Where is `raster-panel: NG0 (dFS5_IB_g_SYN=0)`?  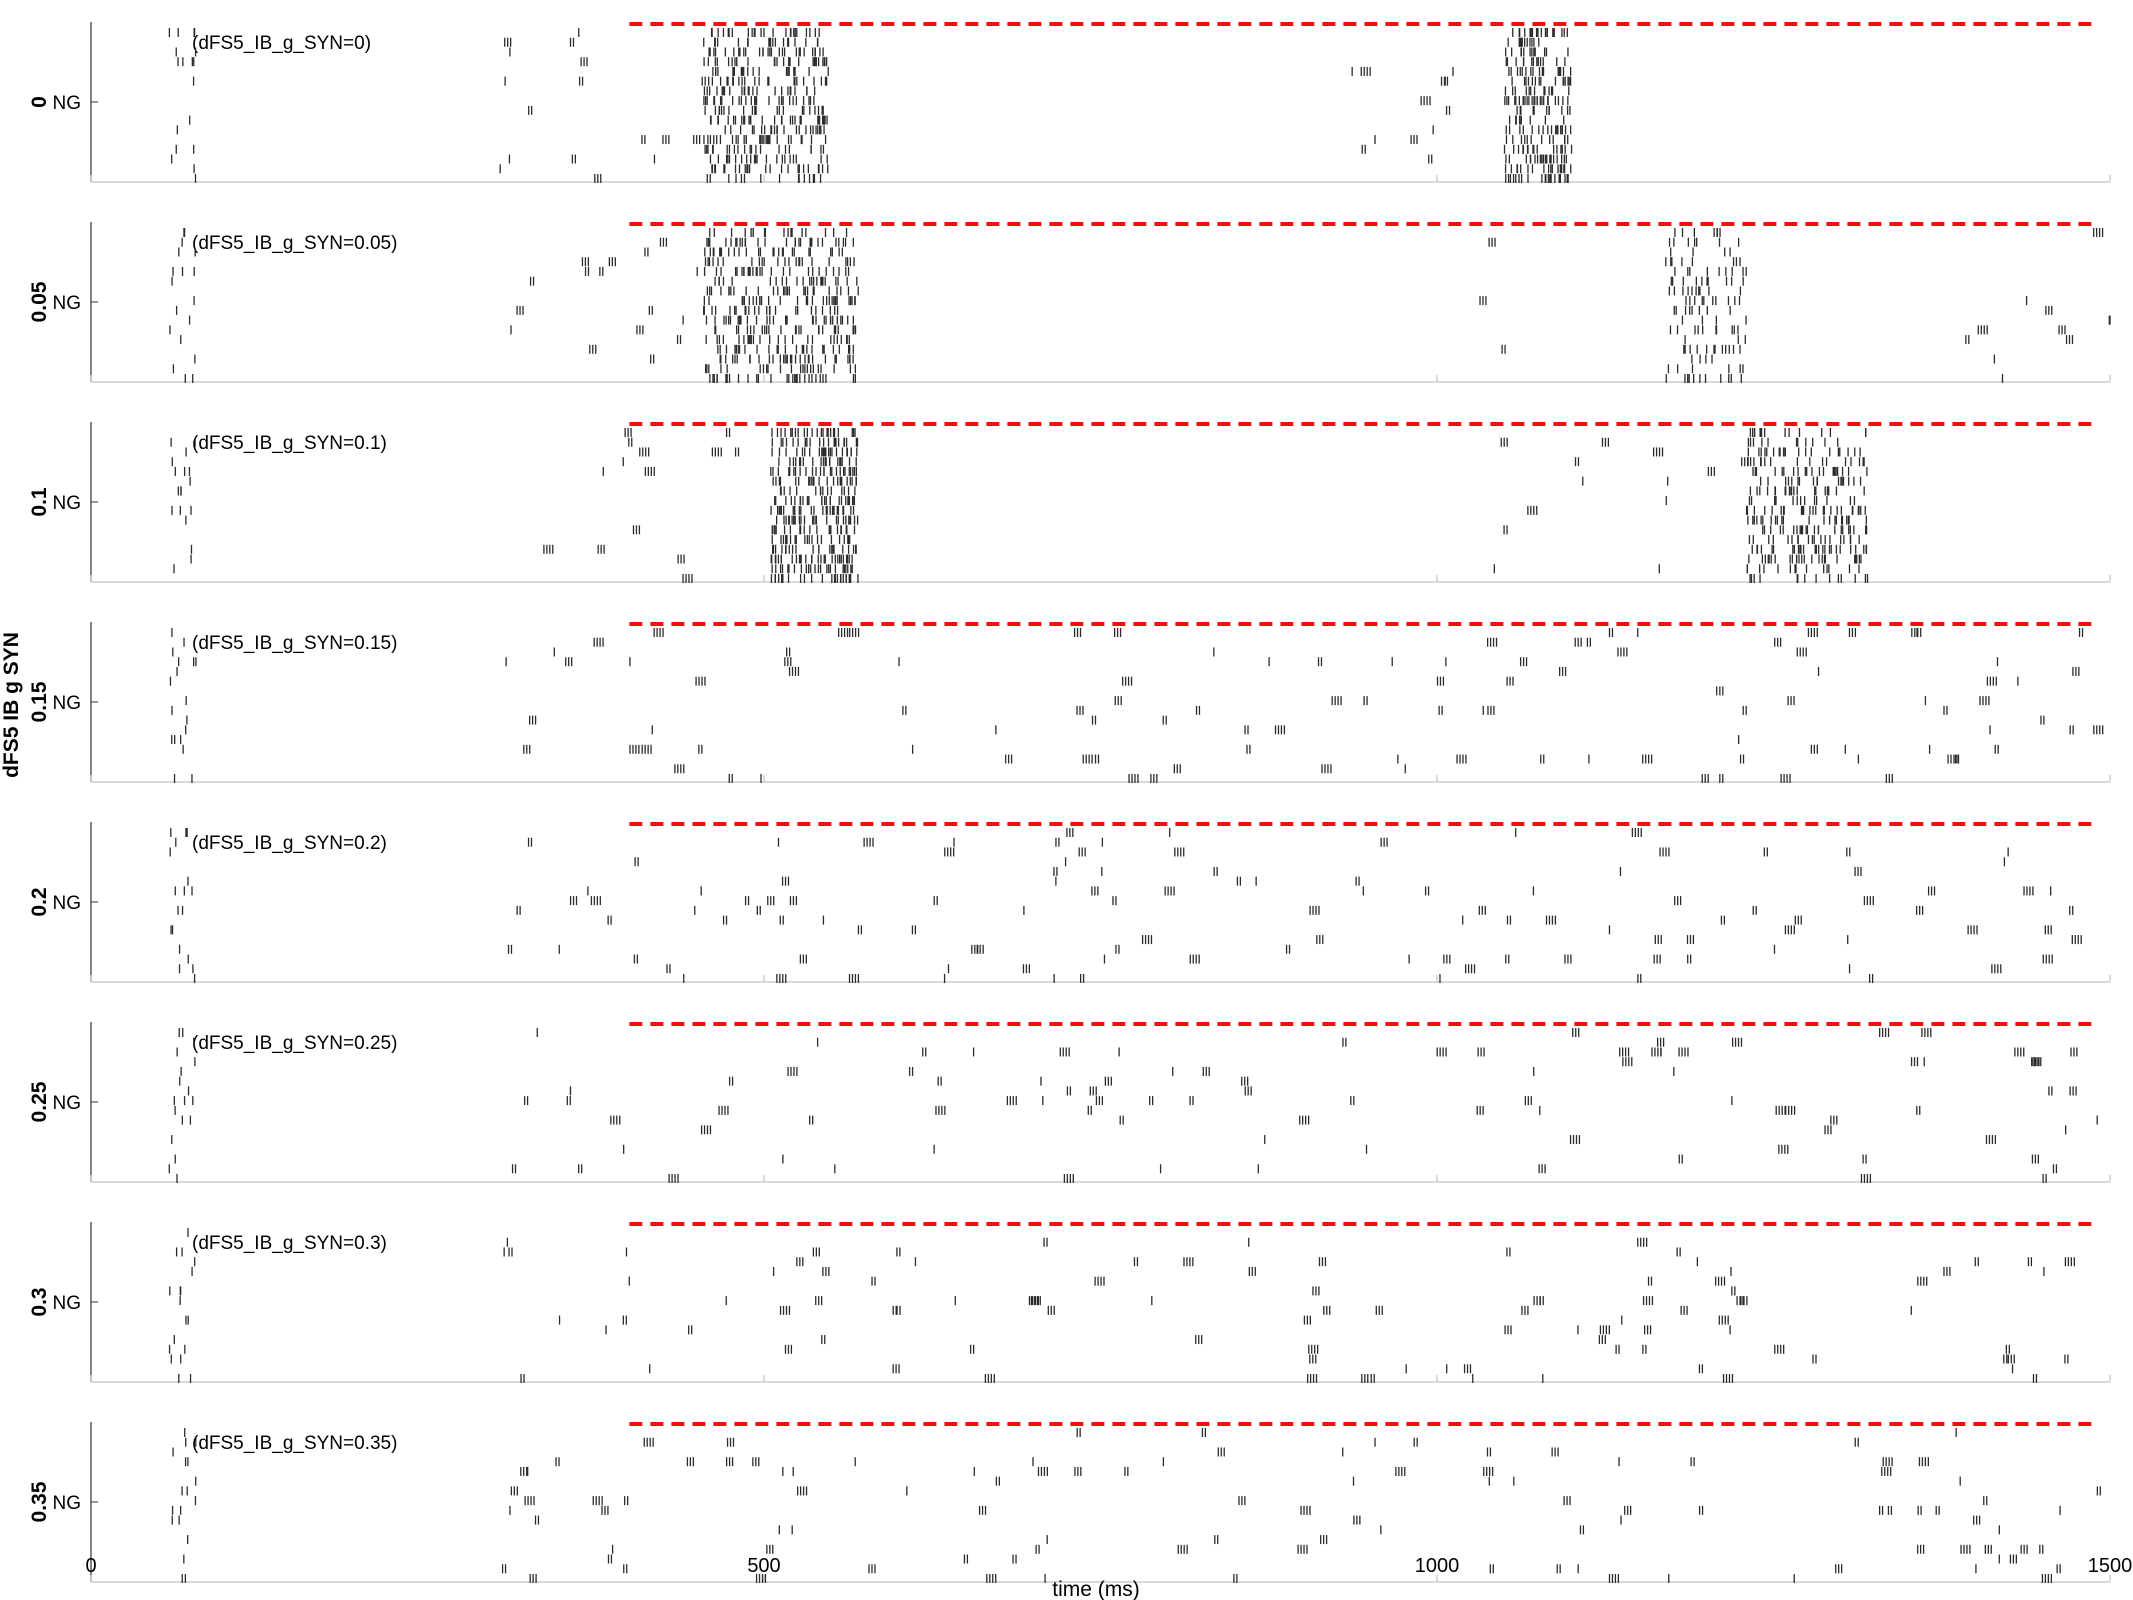
raster-panel: NG0 (dFS5_IB_g_SYN=0) is located at coordinates (1069, 102).